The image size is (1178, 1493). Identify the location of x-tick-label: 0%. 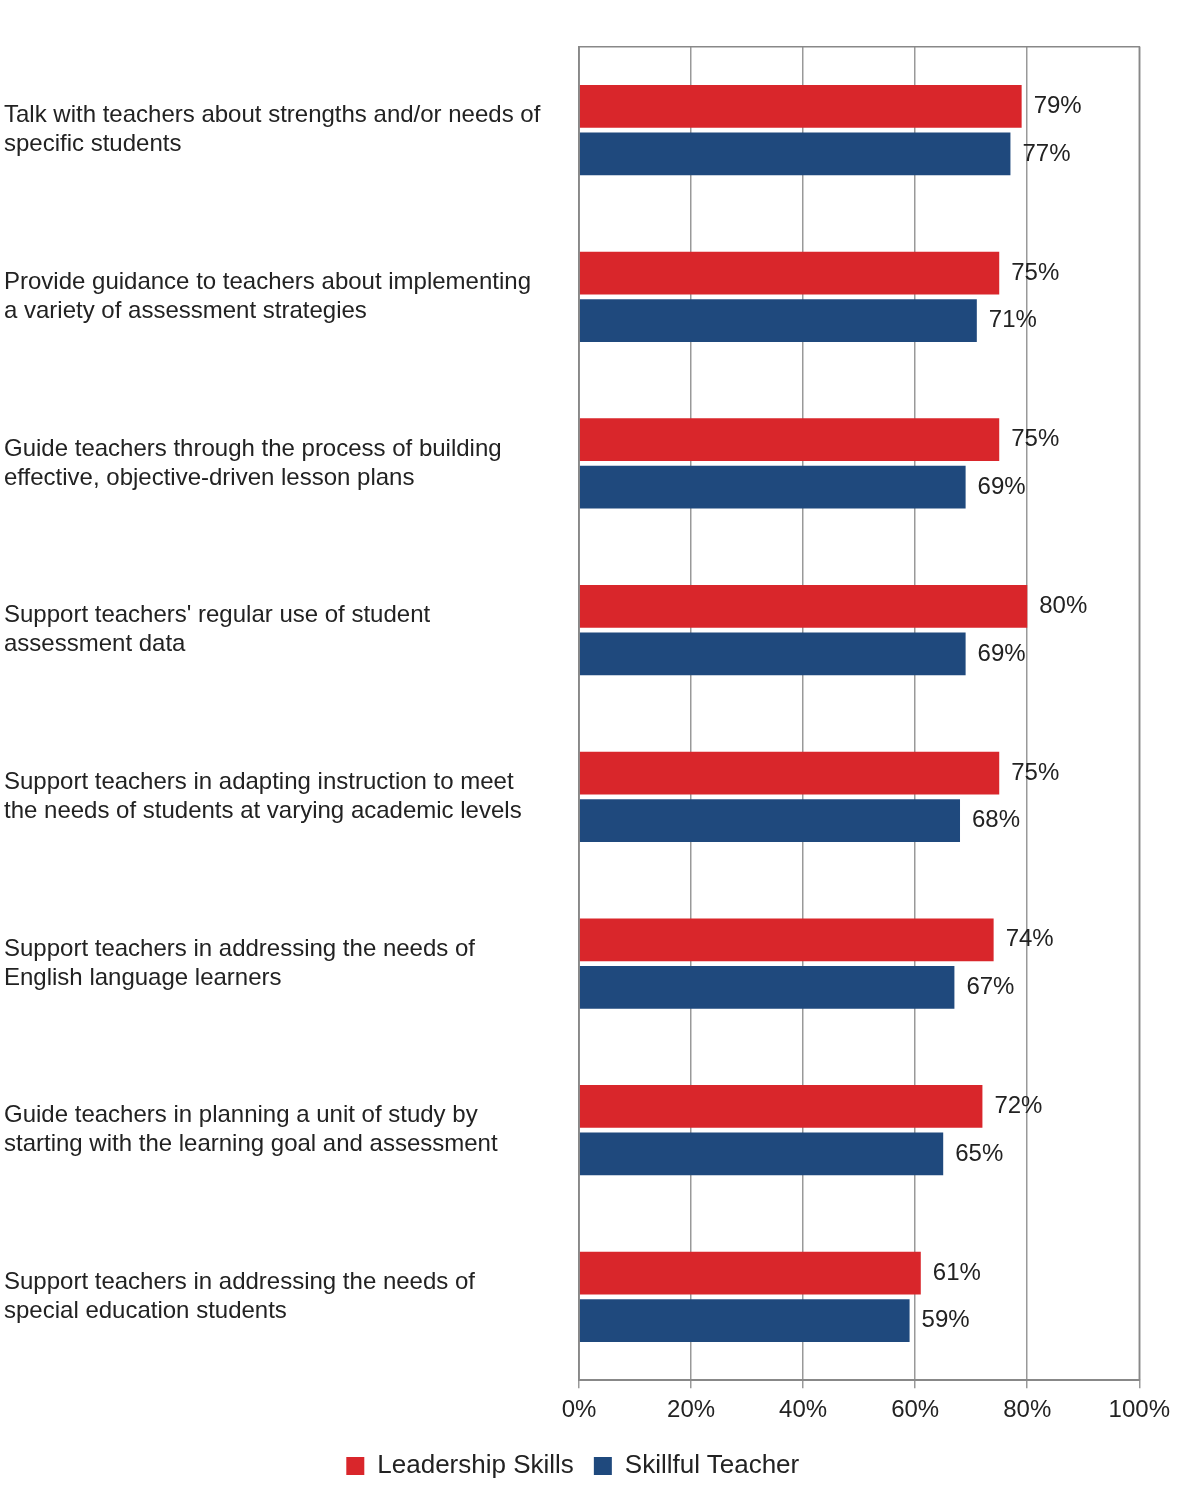
(579, 1409).